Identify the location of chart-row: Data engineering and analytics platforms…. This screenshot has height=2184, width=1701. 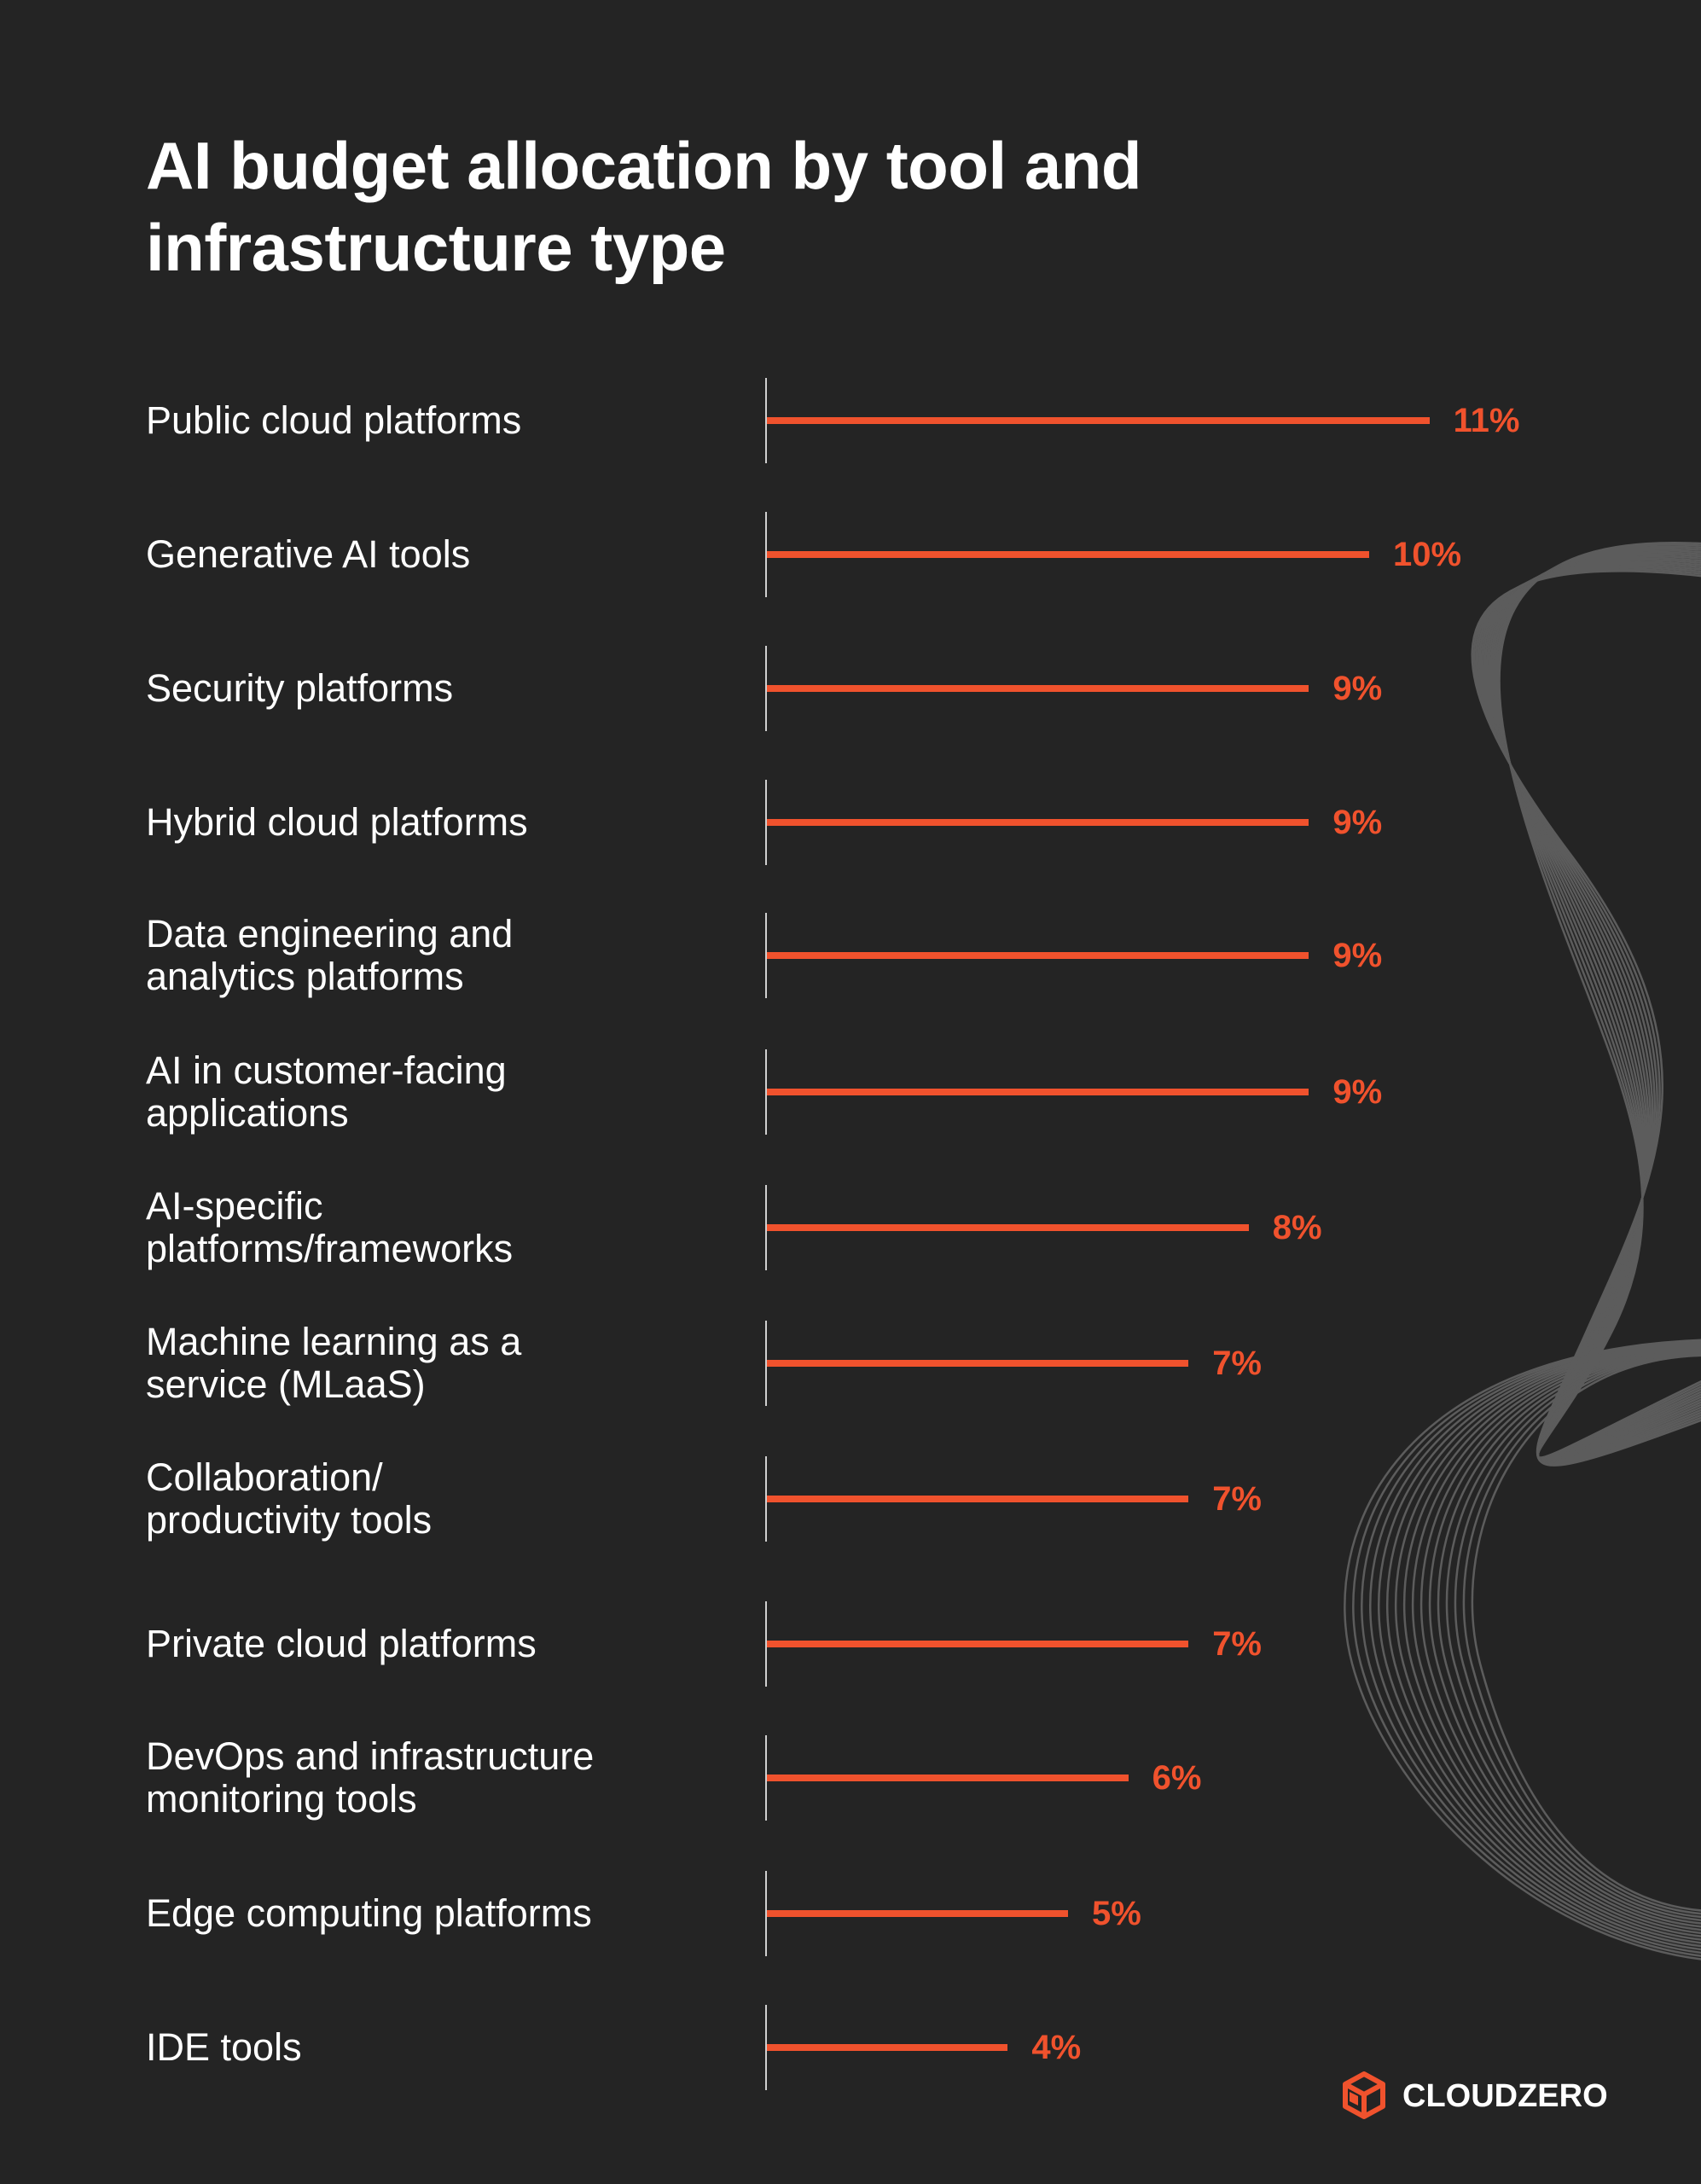
(850, 955).